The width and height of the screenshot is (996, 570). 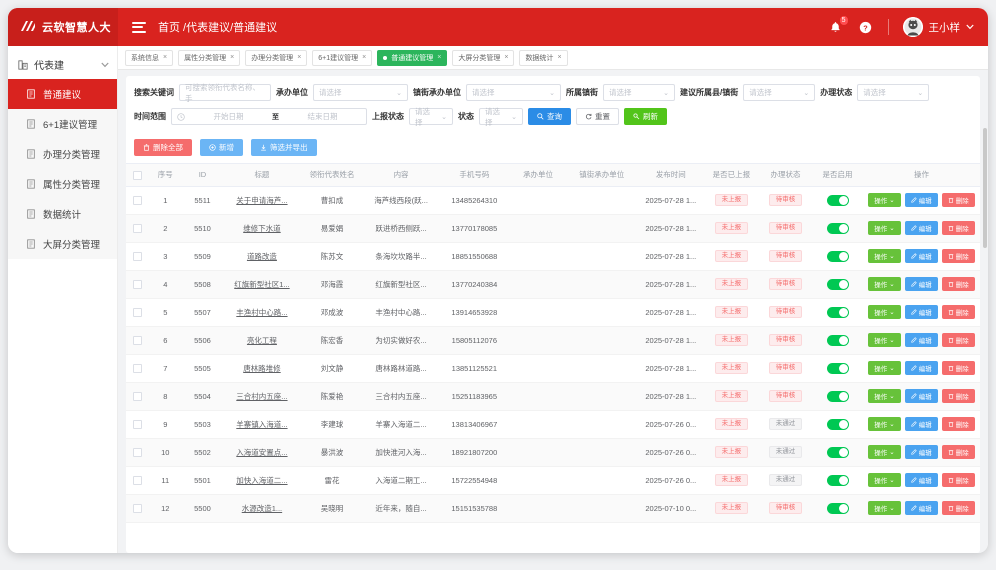 I want to click on brand-logo-area: 云软智慧人大, so click(x=63, y=27).